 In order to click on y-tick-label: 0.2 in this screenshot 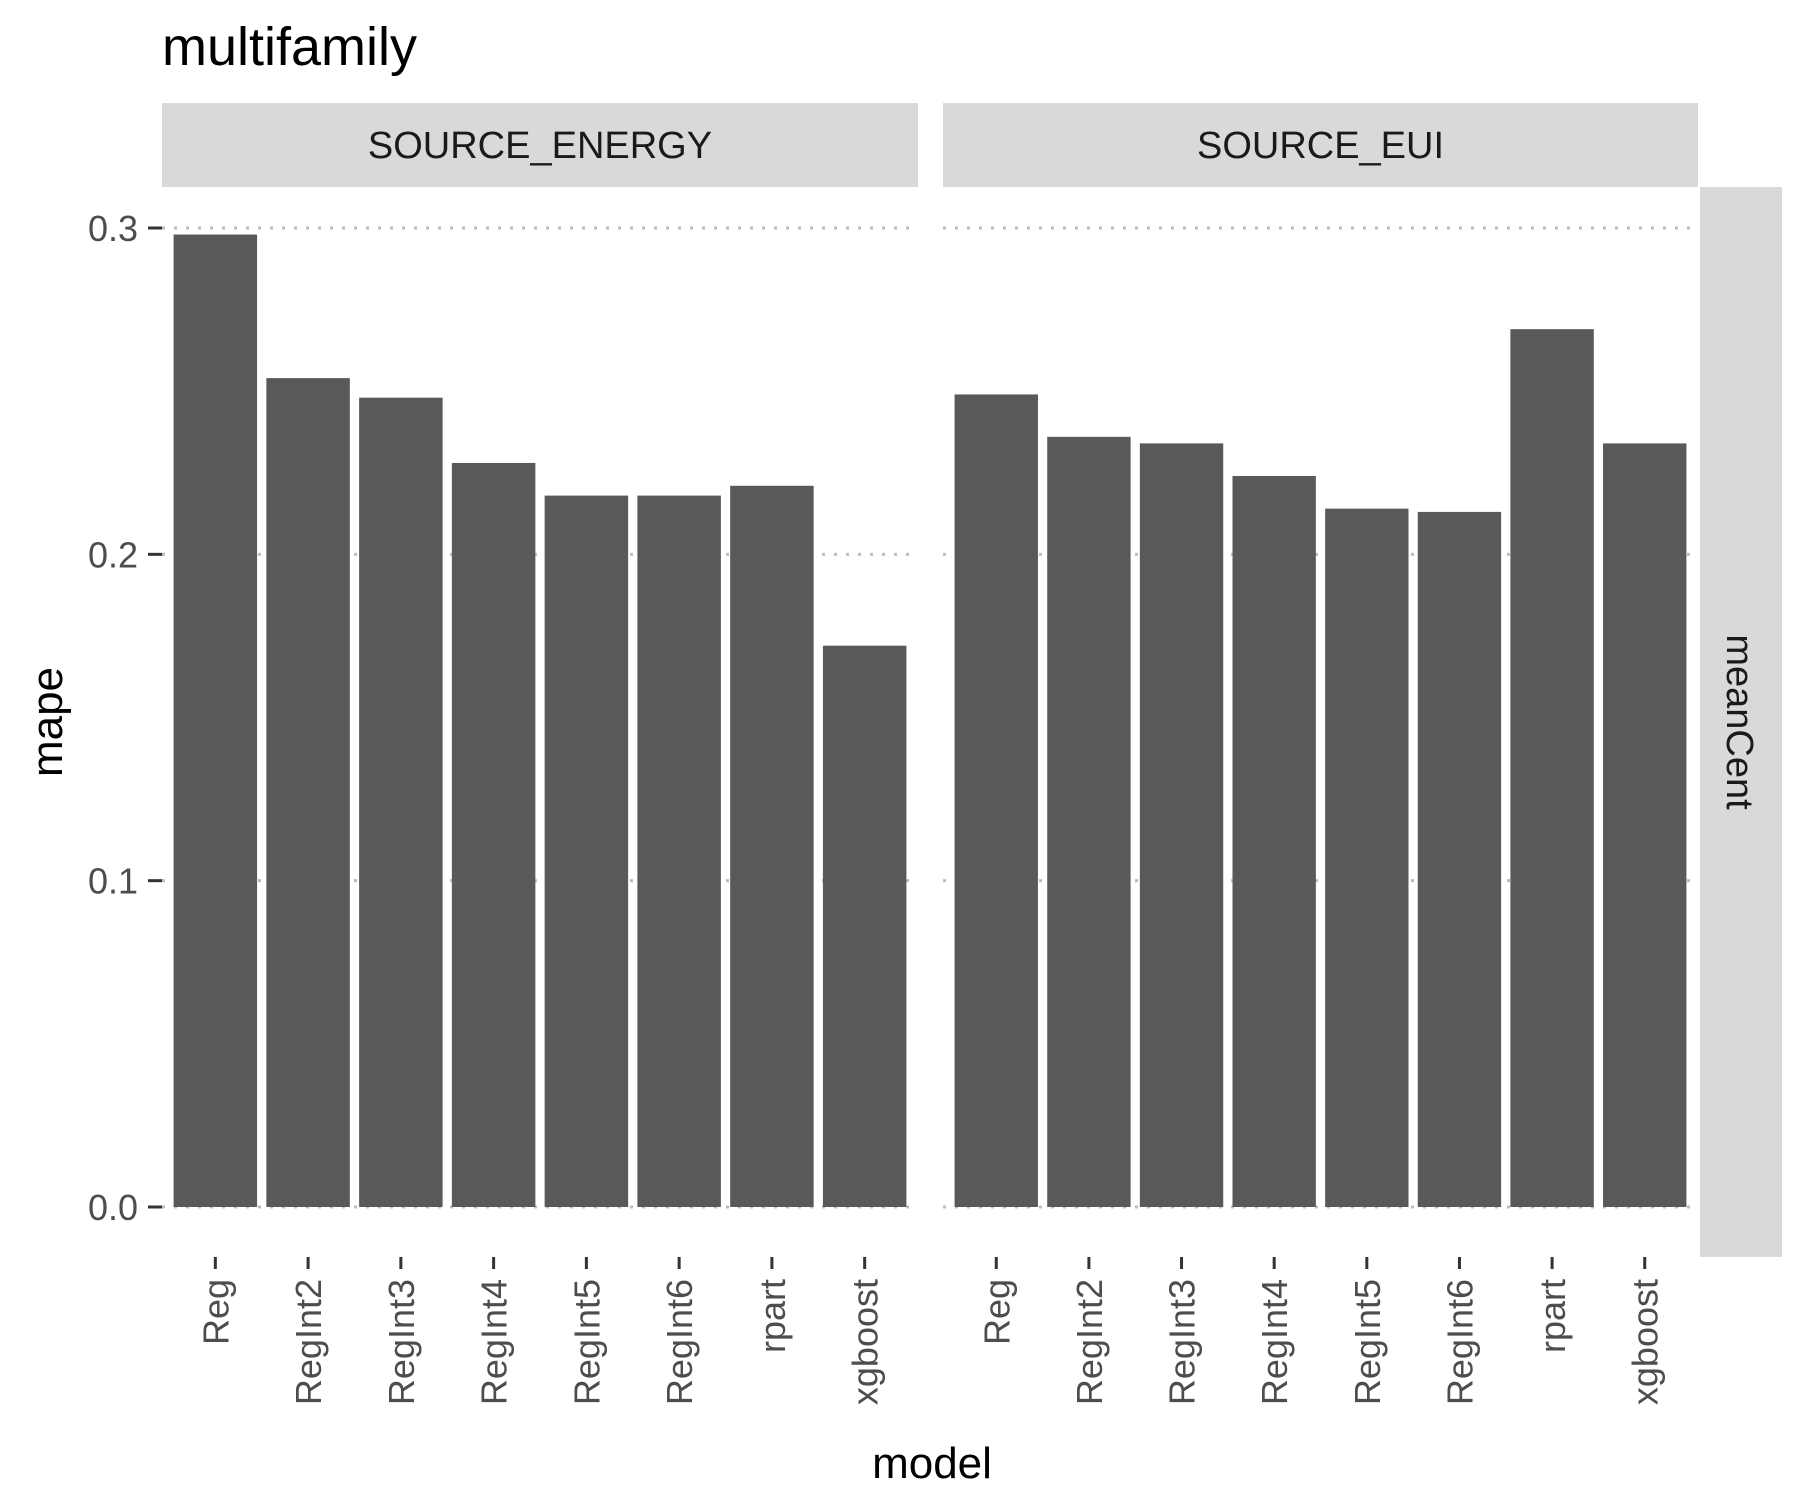, I will do `click(113, 554)`.